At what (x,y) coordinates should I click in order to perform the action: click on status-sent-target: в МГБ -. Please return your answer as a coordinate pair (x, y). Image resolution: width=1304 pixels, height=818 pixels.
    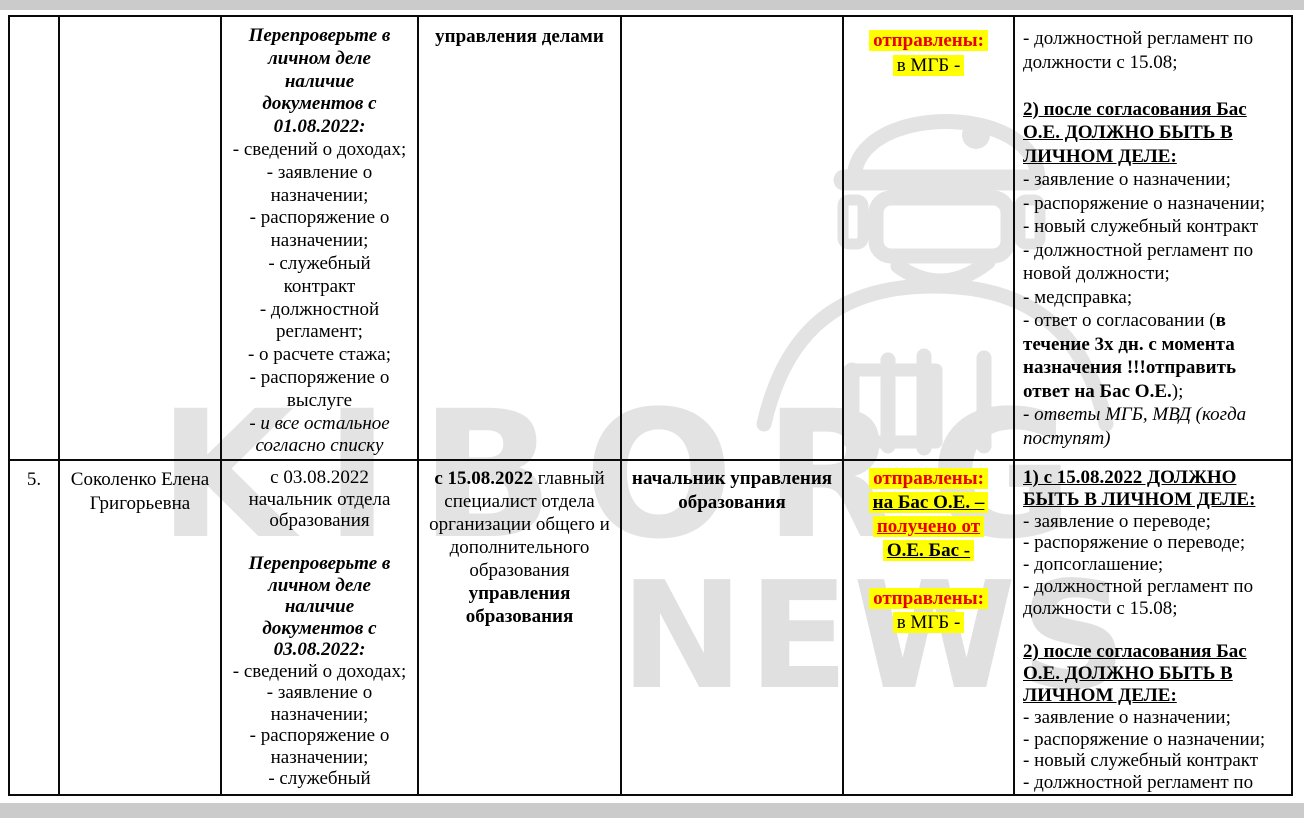
    Looking at the image, I should click on (928, 65).